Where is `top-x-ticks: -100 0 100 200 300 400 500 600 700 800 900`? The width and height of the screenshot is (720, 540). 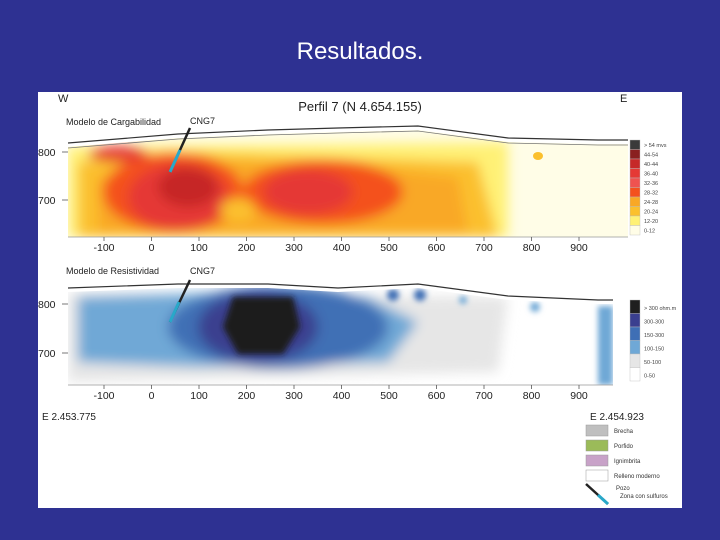 top-x-ticks: -100 0 100 200 300 400 500 600 700 800 900 is located at coordinates (340, 245).